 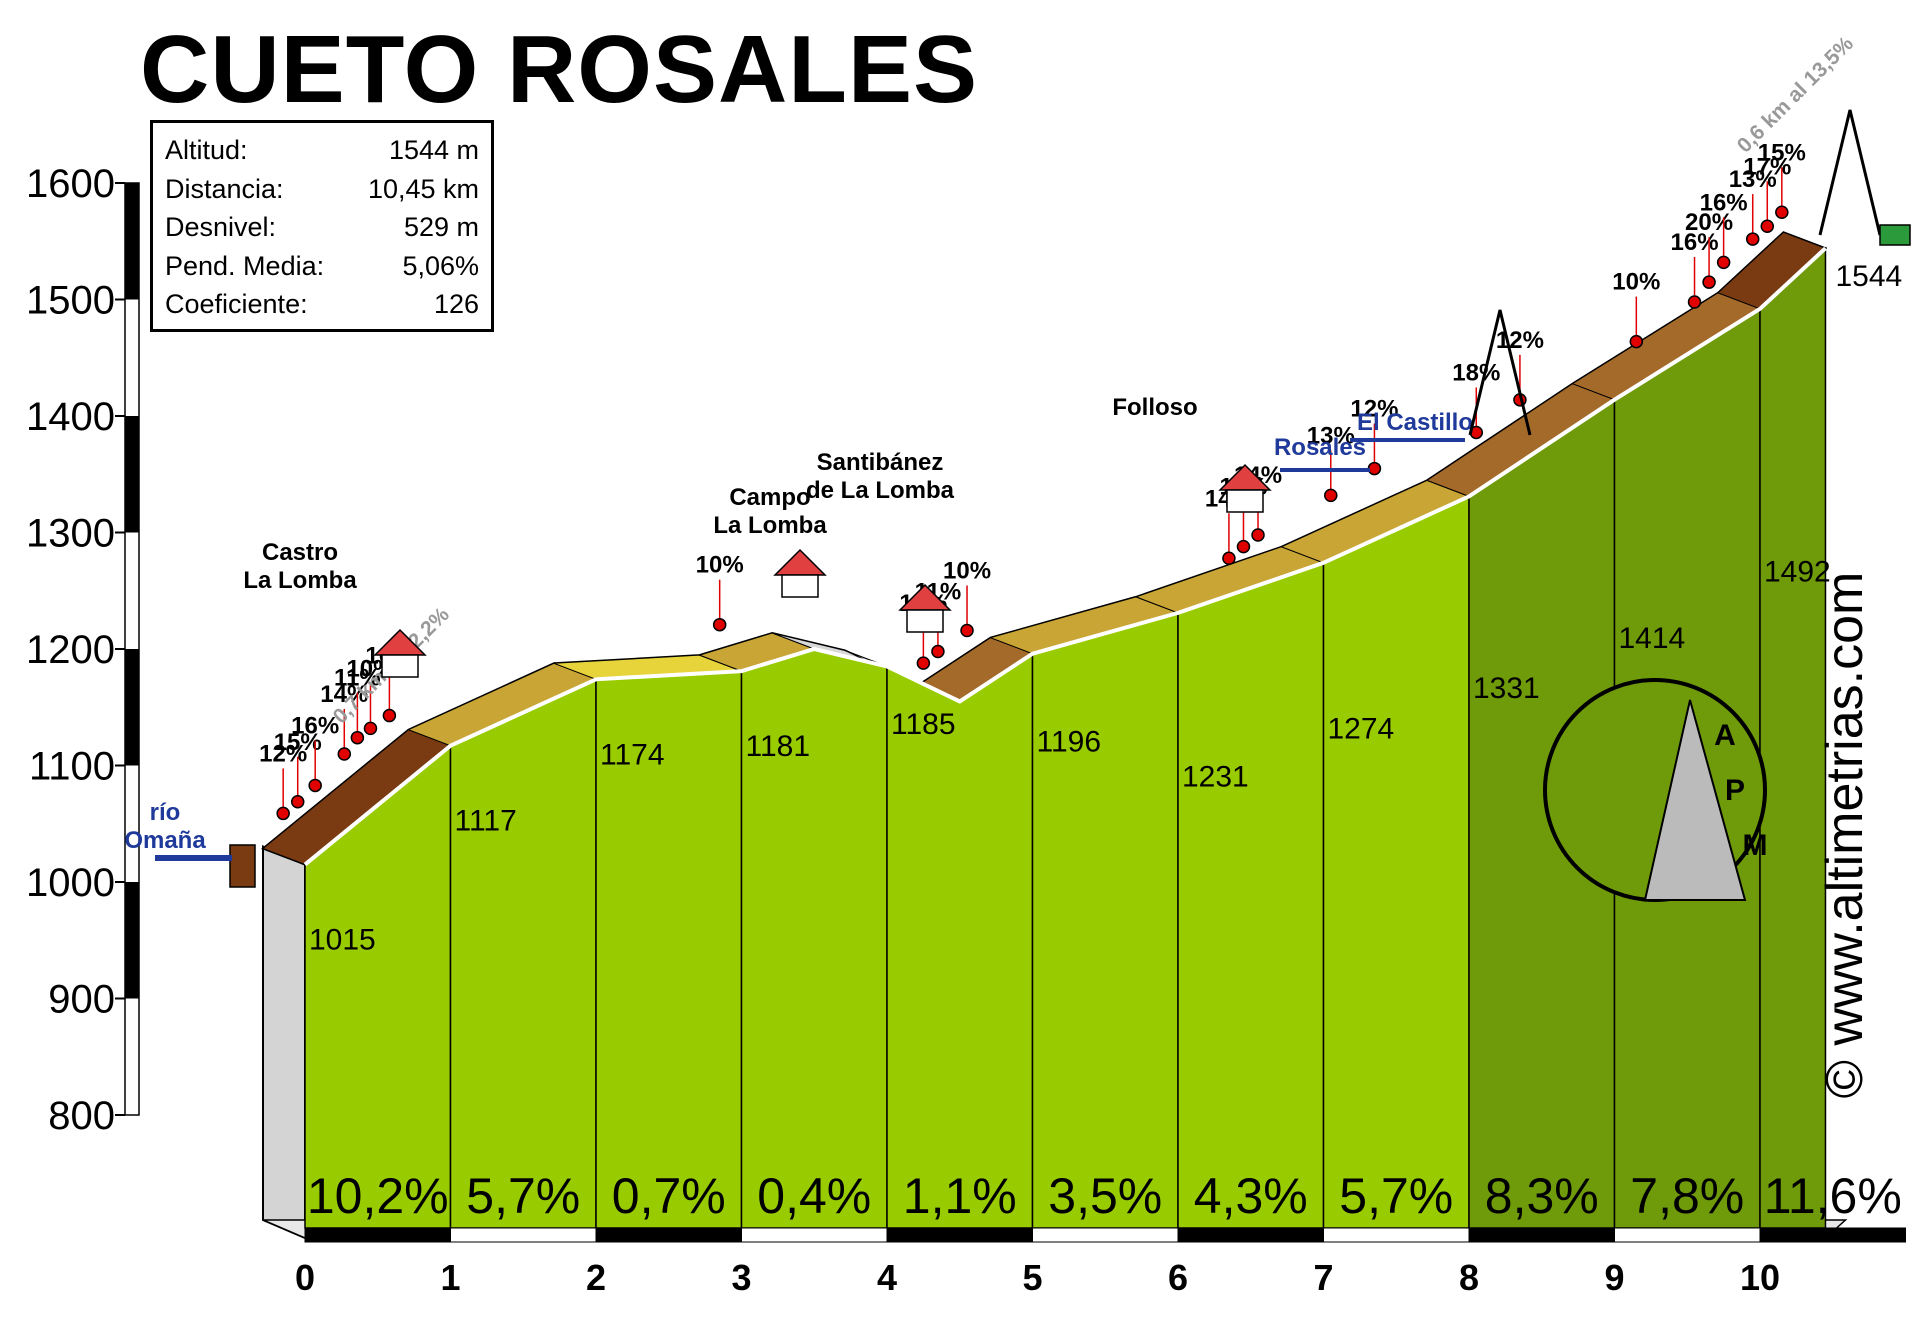 I want to click on antenna-tower-icon, so click(x=1500, y=372).